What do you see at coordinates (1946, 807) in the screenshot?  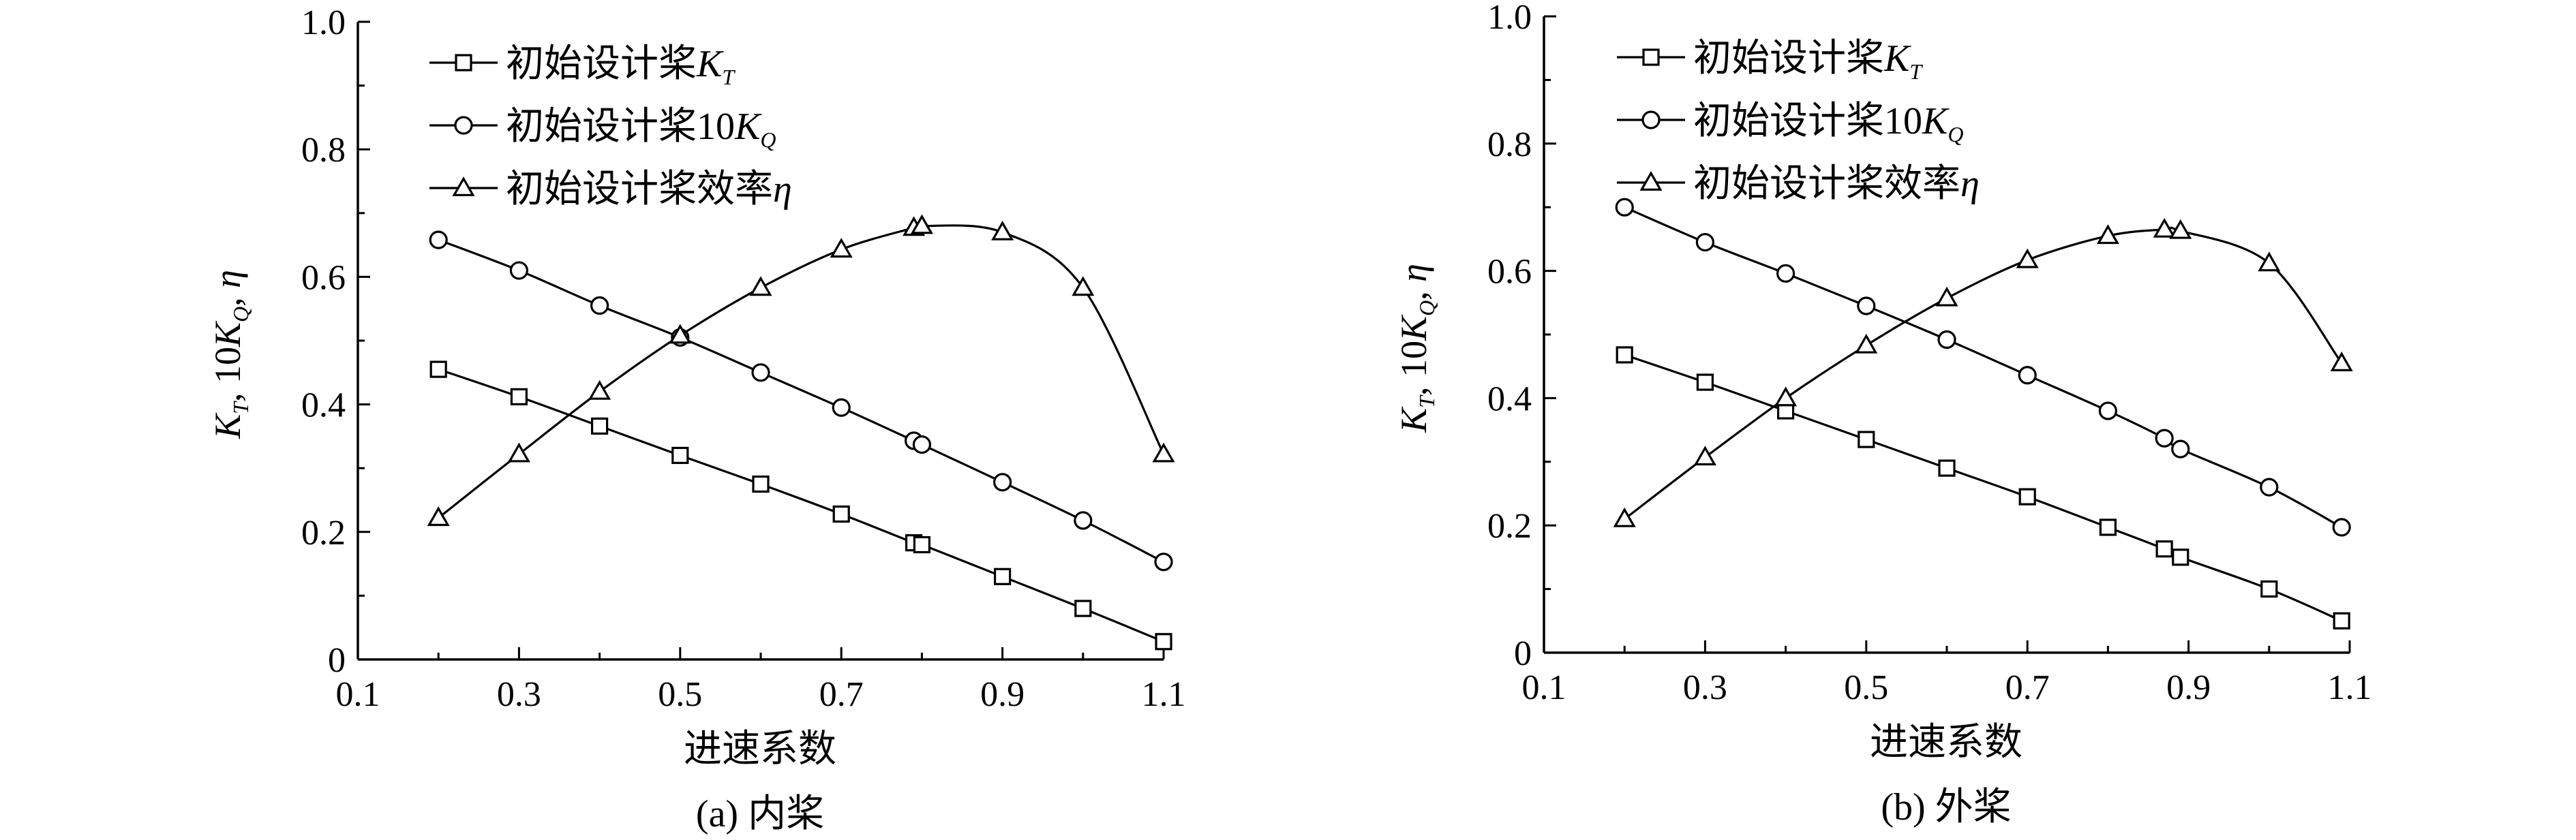 I see `chart-caption: (b) 外桨` at bounding box center [1946, 807].